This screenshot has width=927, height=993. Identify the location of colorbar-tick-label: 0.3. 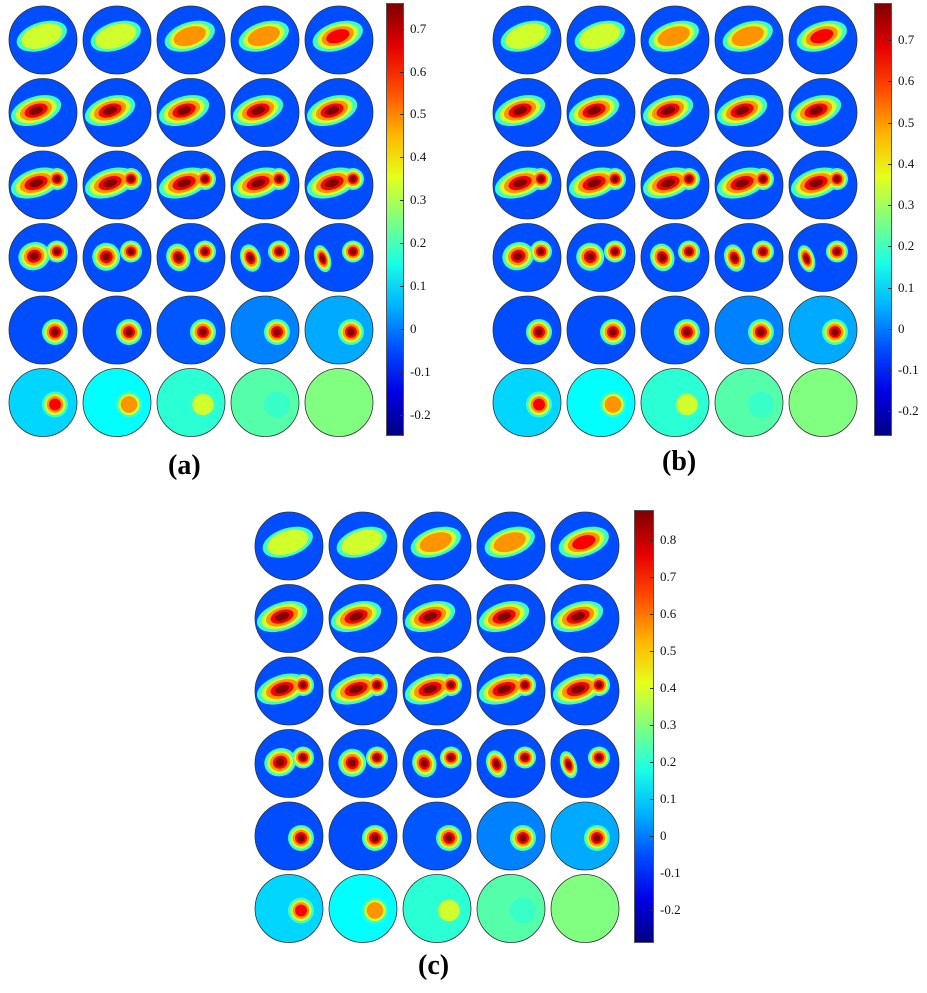
(668, 724).